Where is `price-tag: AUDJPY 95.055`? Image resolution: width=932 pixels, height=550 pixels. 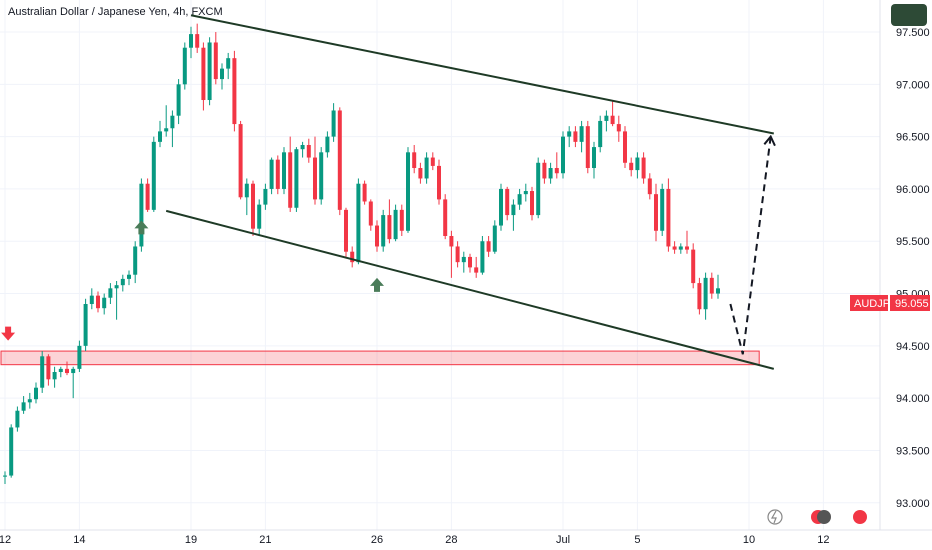
price-tag: AUDJPY 95.055 is located at coordinates (890, 303).